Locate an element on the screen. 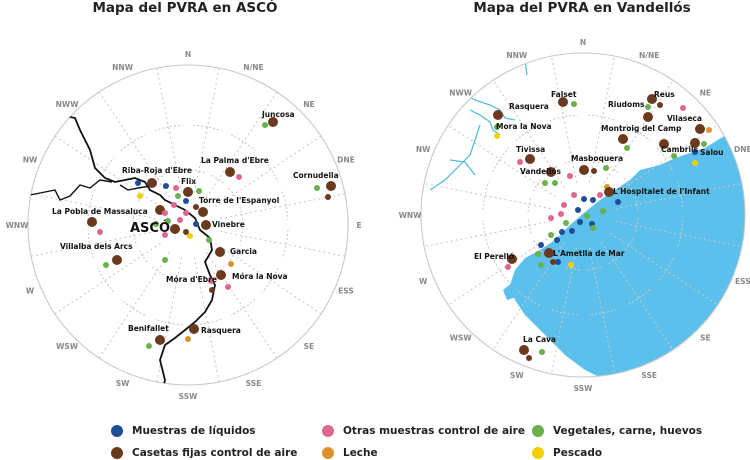 The width and height of the screenshot is (750, 460). asco-place-label: Móra d'Ebre is located at coordinates (191, 279).